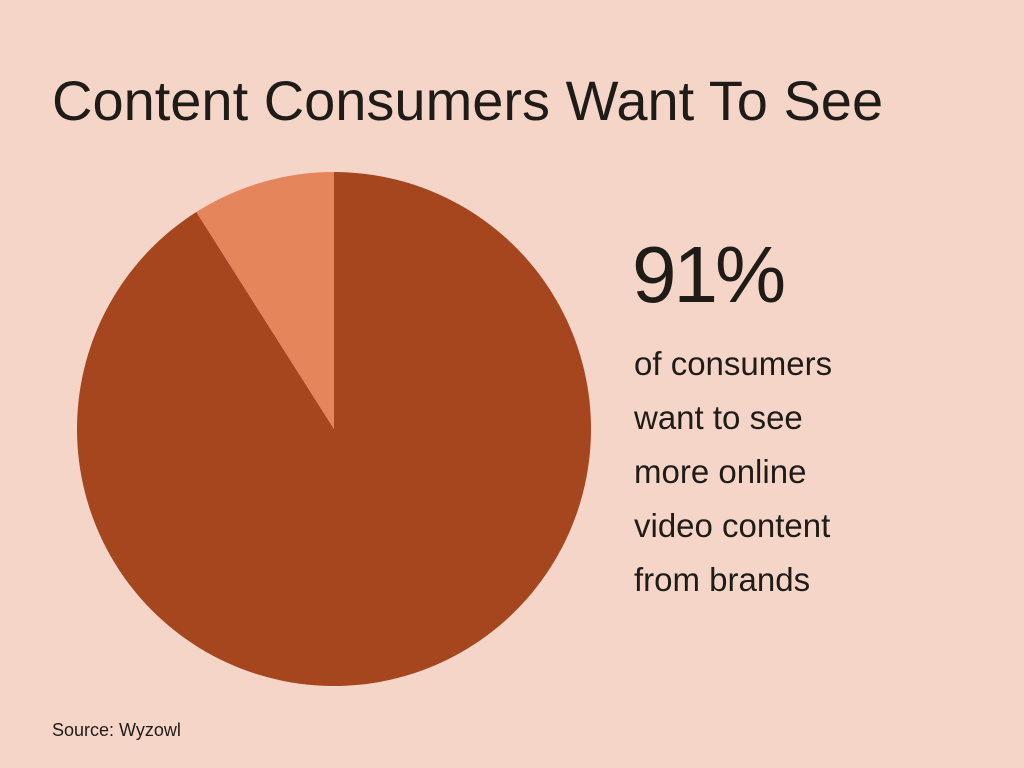  Describe the element at coordinates (733, 363) in the screenshot. I see `annotation-line: of consumers` at that location.